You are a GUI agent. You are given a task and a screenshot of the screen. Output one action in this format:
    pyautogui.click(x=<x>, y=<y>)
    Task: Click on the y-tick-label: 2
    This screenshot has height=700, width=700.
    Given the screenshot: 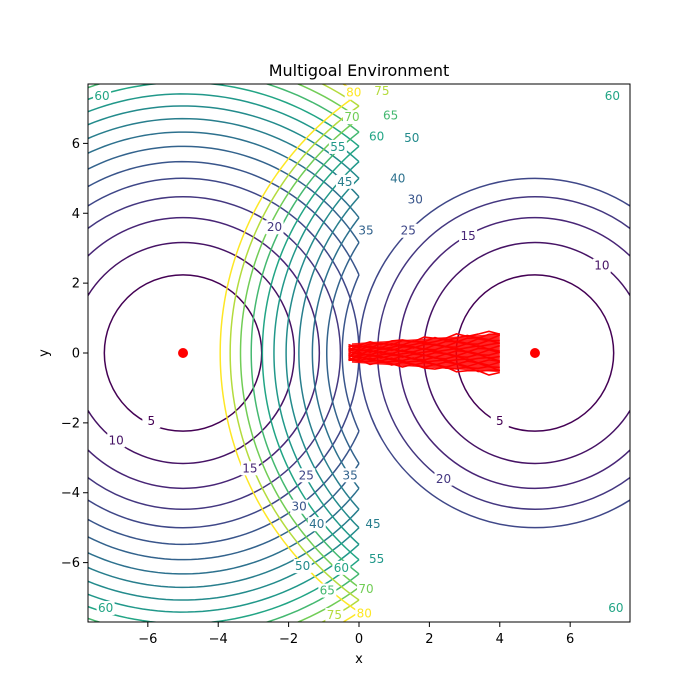 What is the action you would take?
    pyautogui.click(x=76, y=284)
    